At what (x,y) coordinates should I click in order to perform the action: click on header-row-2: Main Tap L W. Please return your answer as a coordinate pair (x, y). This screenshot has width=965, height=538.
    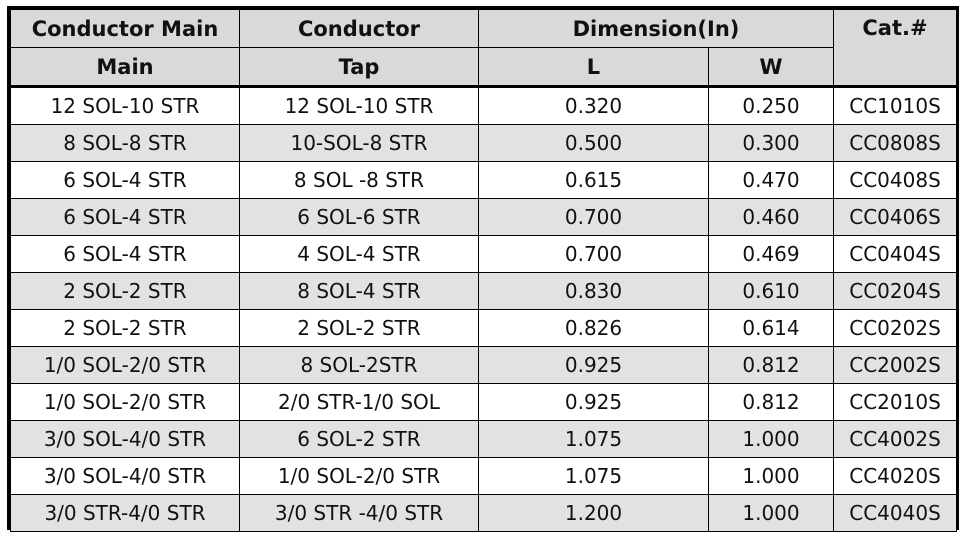
    Looking at the image, I should click on (484, 67).